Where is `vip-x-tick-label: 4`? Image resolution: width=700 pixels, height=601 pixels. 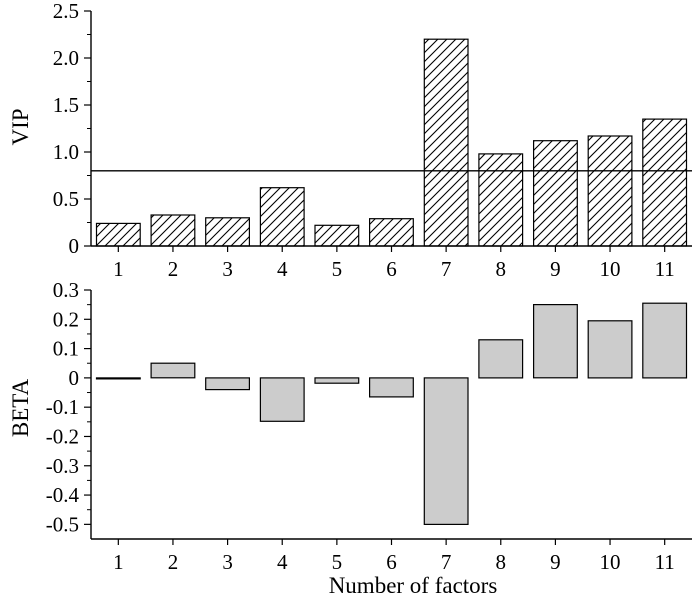 vip-x-tick-label: 4 is located at coordinates (282, 269).